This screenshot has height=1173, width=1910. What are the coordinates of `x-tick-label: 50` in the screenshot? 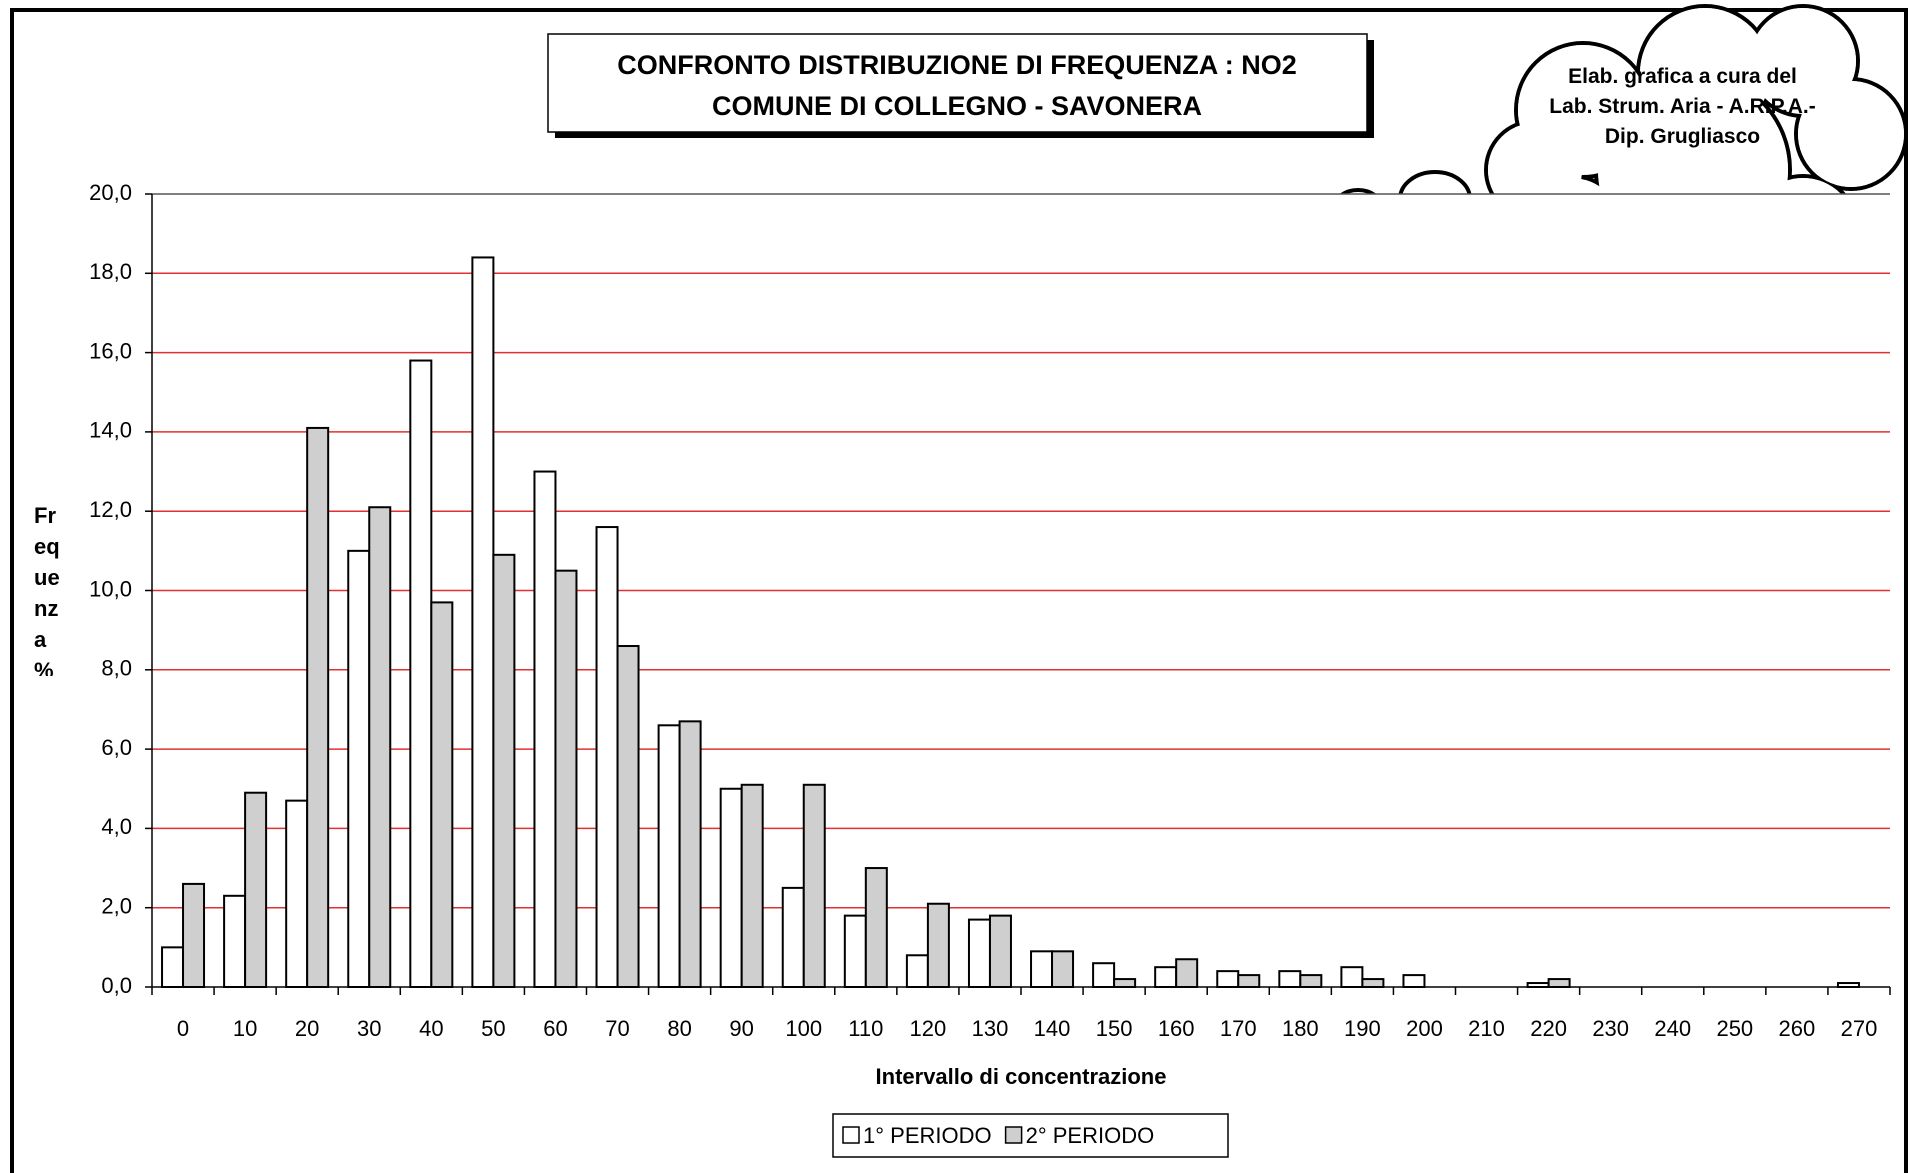 It's located at (493, 1028).